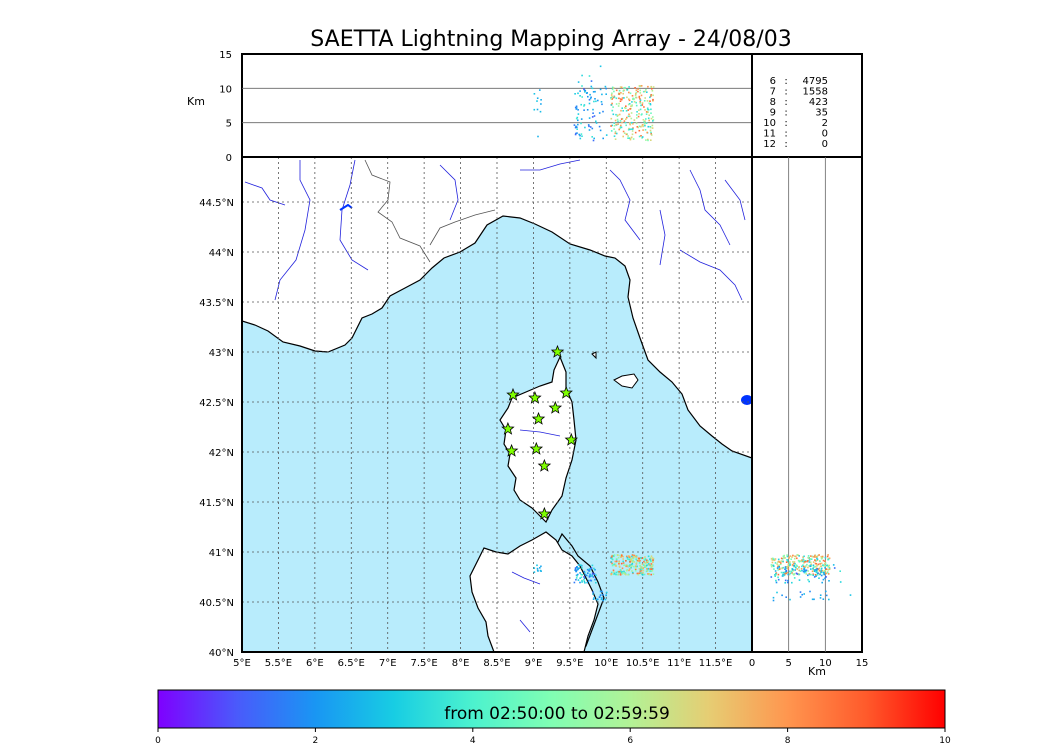  What do you see at coordinates (815, 92) in the screenshot?
I see `count-value: 1558` at bounding box center [815, 92].